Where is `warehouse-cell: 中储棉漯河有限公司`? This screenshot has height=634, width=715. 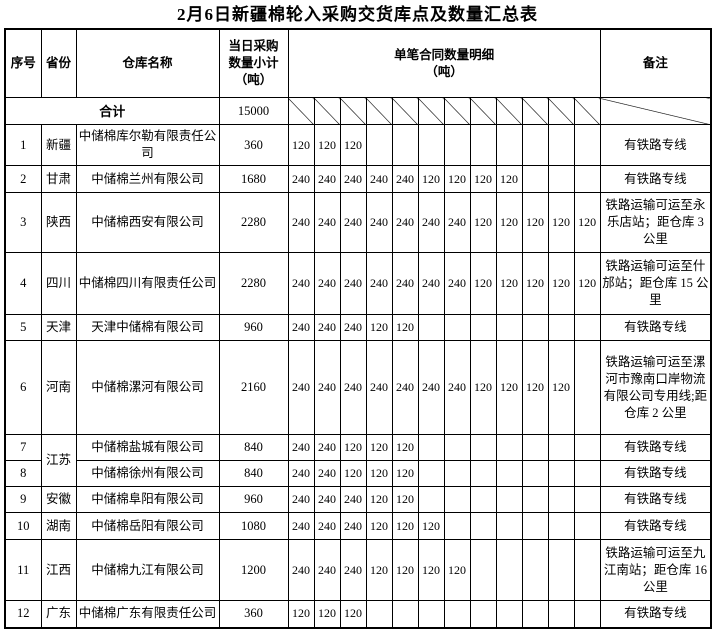 warehouse-cell: 中储棉漯河有限公司 is located at coordinates (147, 387).